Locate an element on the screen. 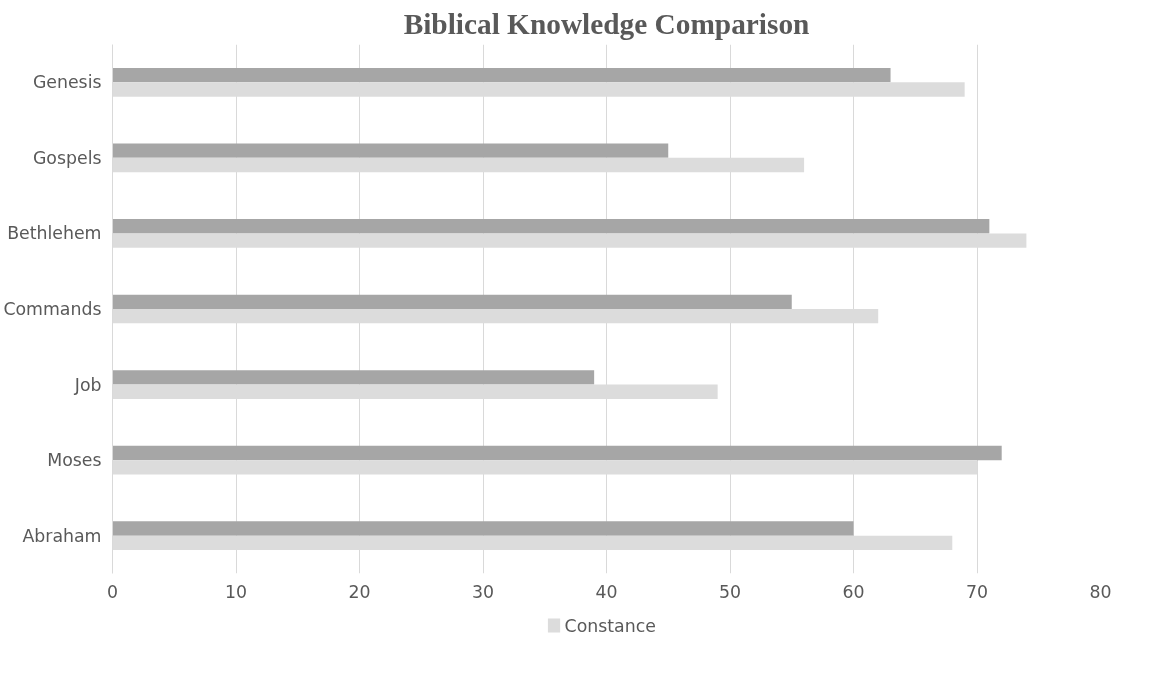  y-tick-label: Bethlehem is located at coordinates (54, 233).